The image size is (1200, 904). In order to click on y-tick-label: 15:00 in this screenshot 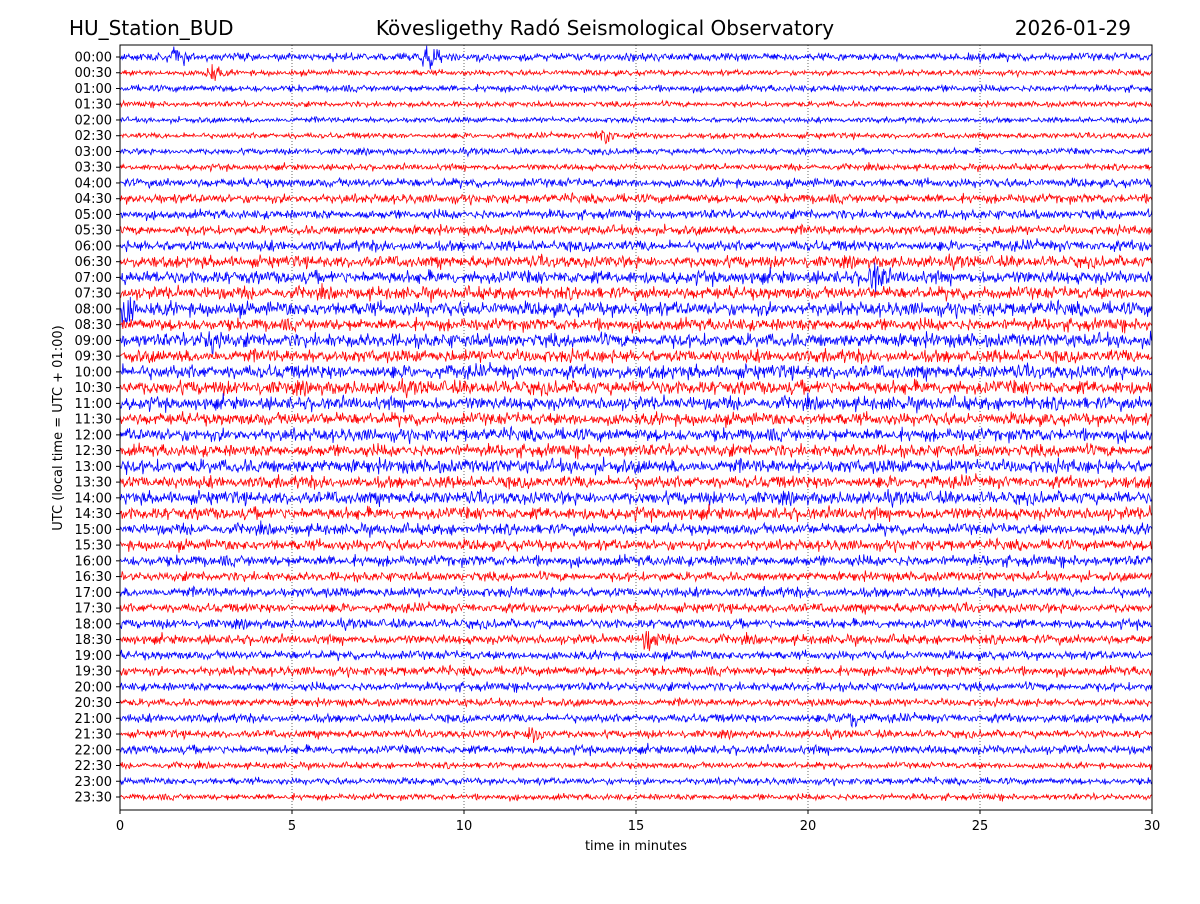, I will do `click(93, 530)`.